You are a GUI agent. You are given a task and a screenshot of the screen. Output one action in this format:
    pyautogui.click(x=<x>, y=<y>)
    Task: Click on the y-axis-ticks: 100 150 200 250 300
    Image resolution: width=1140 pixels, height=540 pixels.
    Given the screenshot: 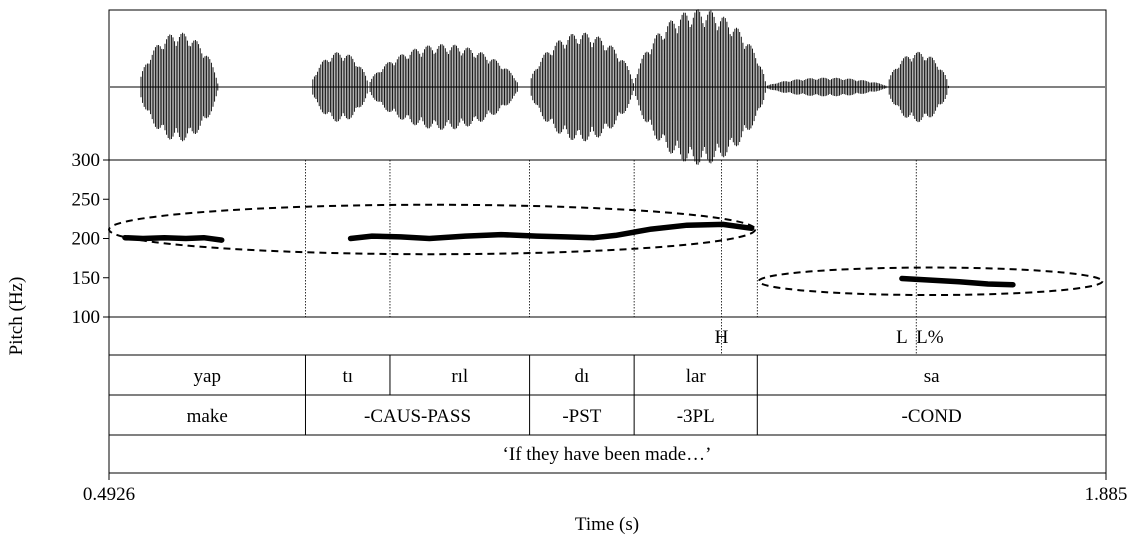 What is the action you would take?
    pyautogui.click(x=90, y=239)
    